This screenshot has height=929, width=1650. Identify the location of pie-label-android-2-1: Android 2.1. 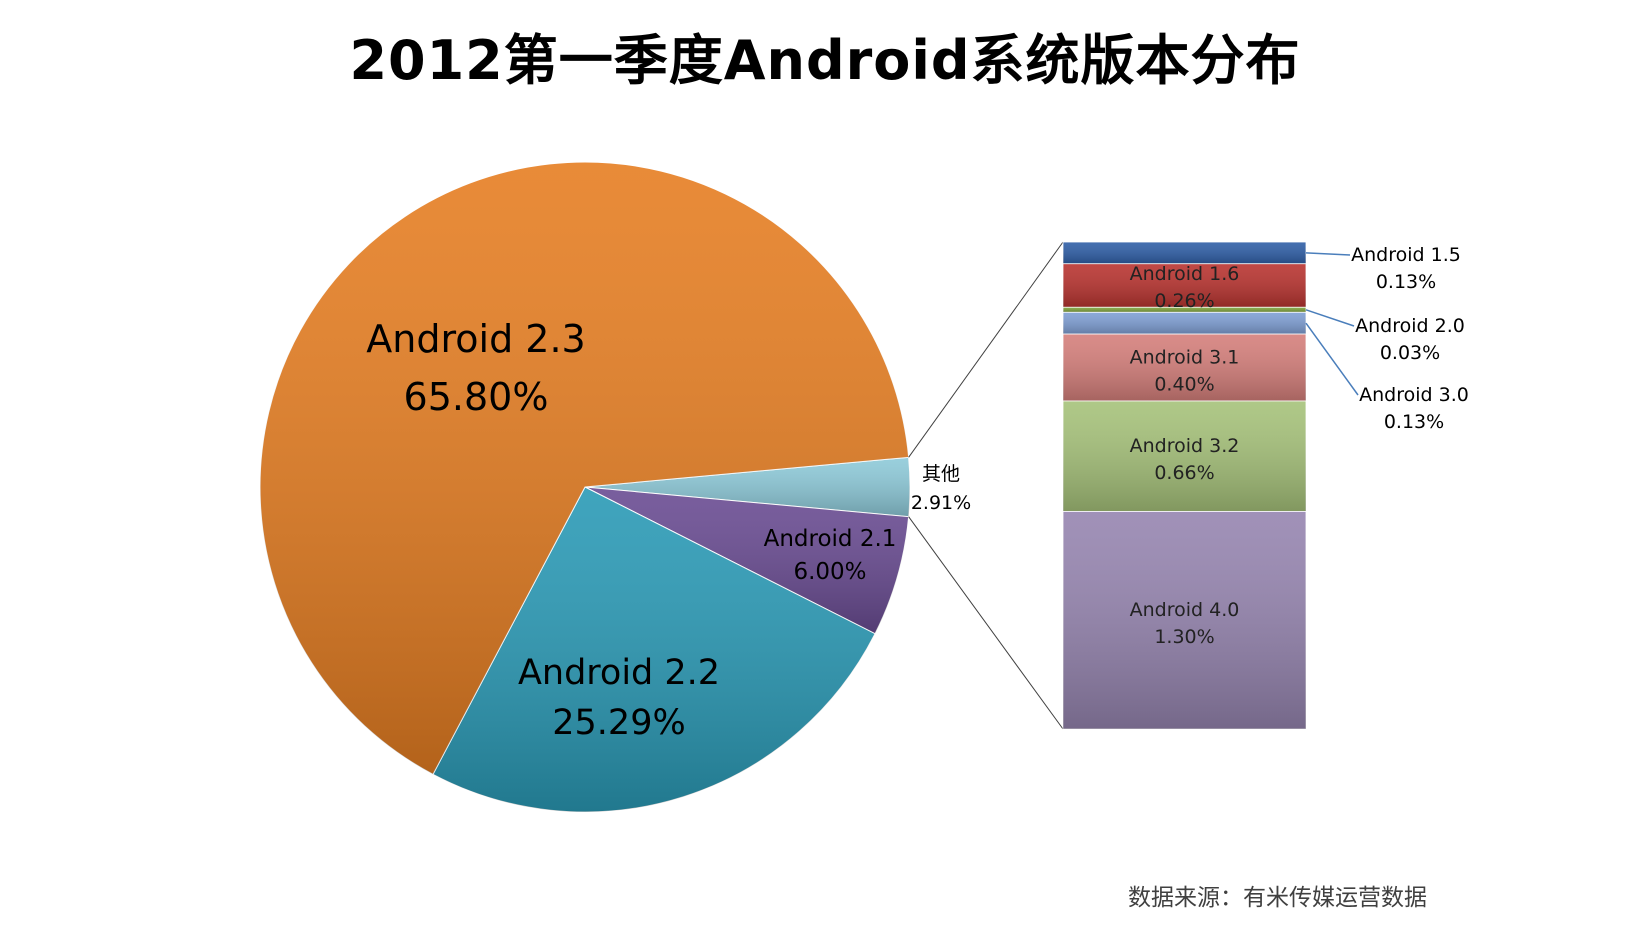
(830, 539).